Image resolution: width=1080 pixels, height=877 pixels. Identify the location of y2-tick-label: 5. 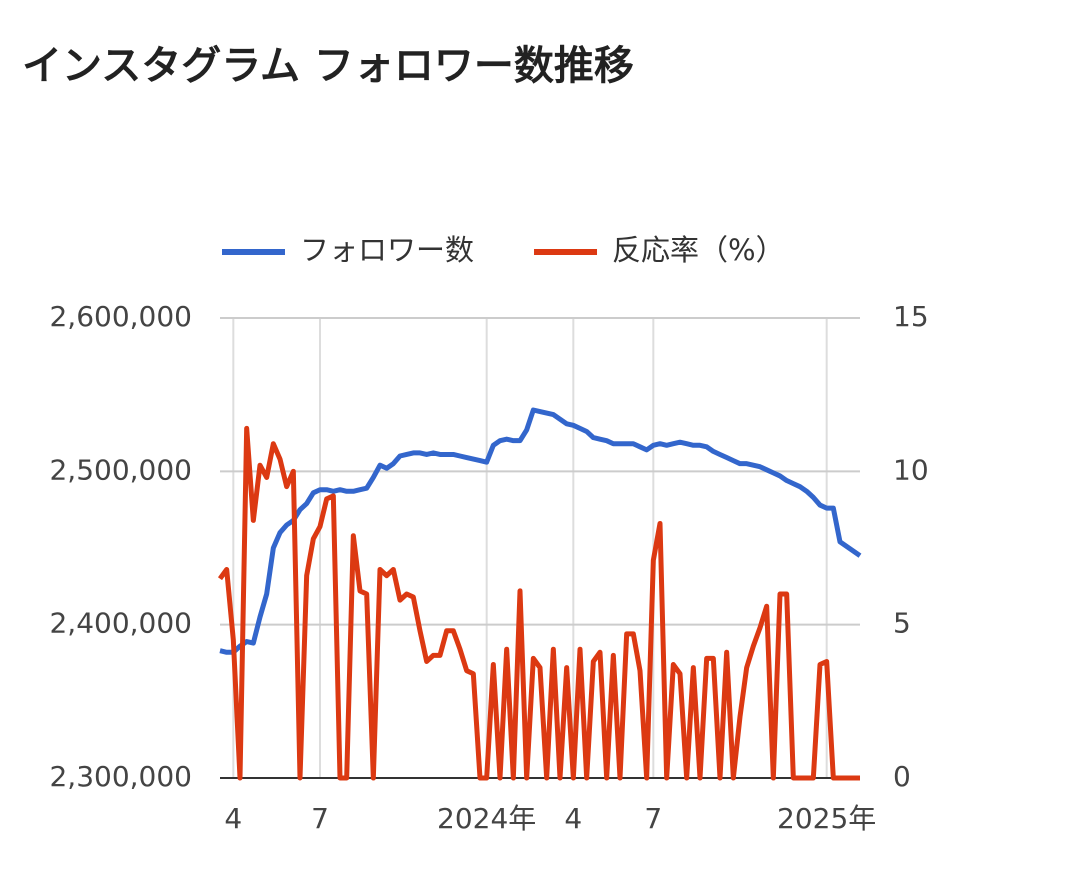
(902, 623).